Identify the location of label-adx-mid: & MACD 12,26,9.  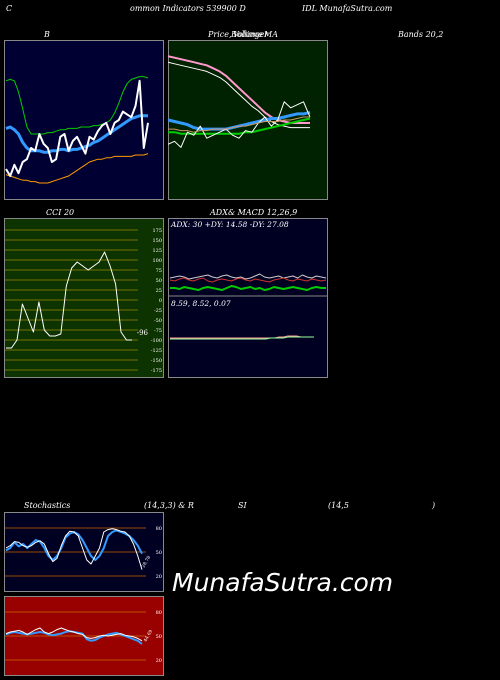
(263, 212).